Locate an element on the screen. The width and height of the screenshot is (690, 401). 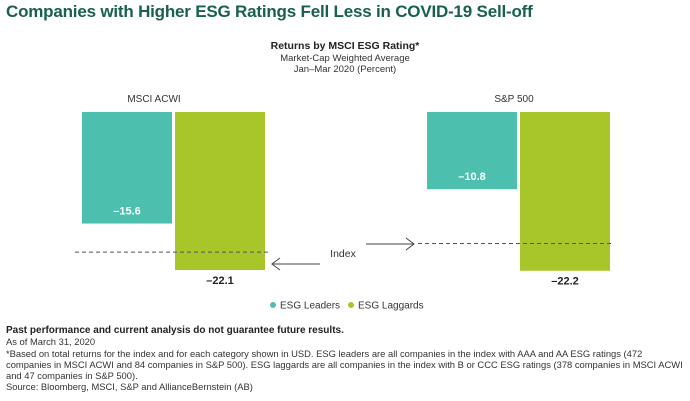
leaders-value-label-sp500: –10.8 is located at coordinates (472, 177).